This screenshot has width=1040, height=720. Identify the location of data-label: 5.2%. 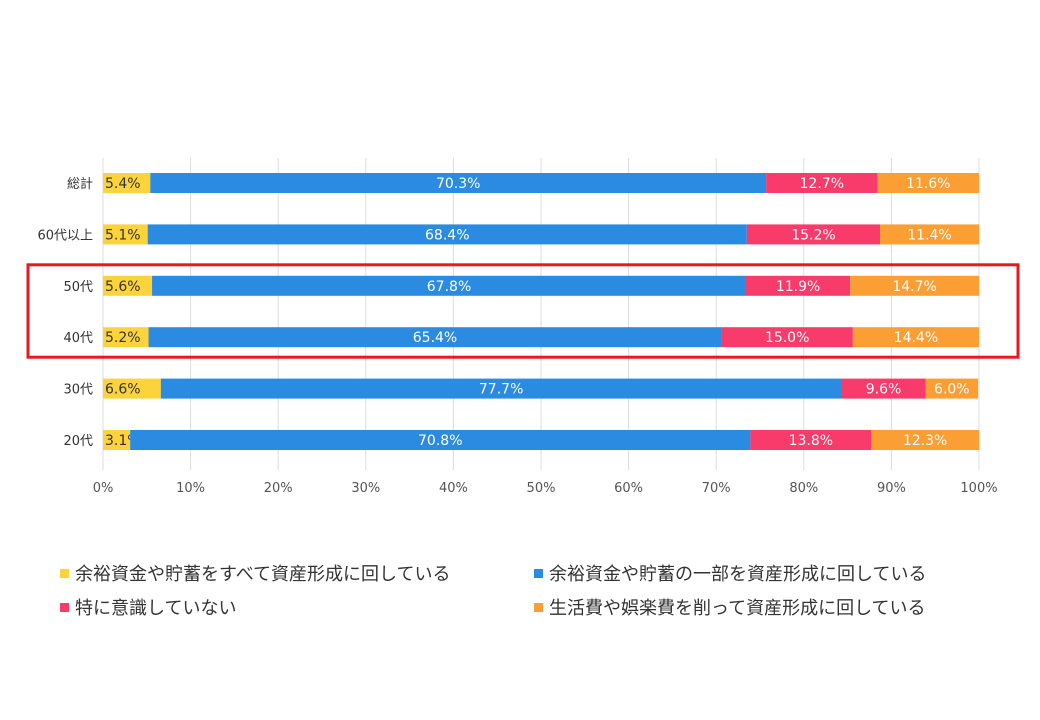
(123, 338).